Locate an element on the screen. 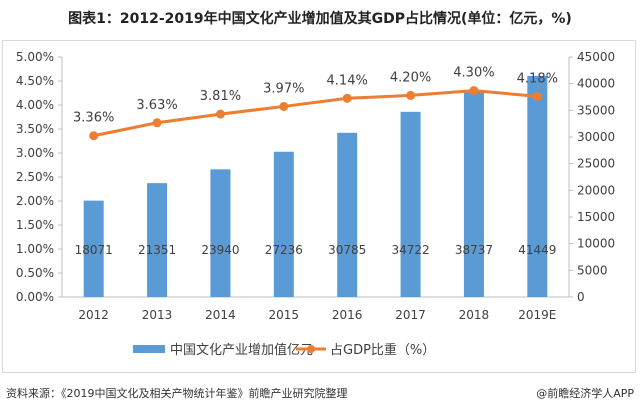 The width and height of the screenshot is (640, 411). right-tick-label: 40000 is located at coordinates (596, 84).